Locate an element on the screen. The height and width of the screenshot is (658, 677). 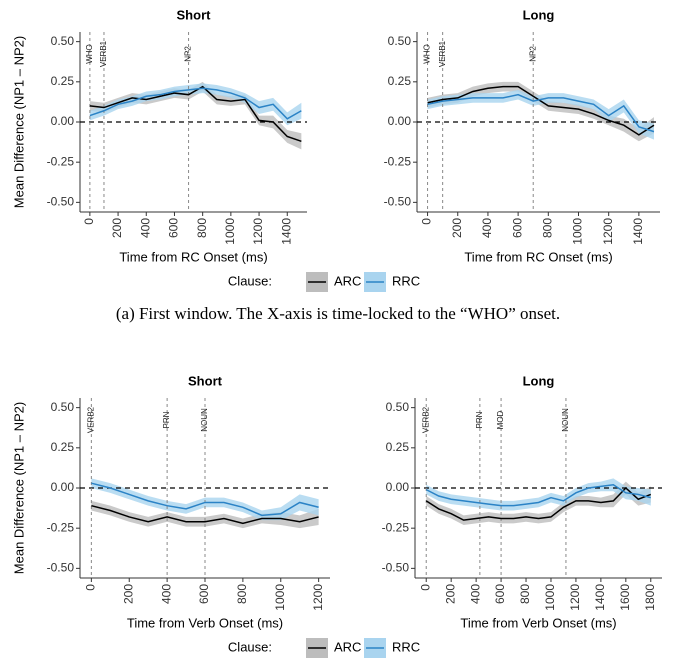
x-tick-label: 1600 is located at coordinates (625, 597).